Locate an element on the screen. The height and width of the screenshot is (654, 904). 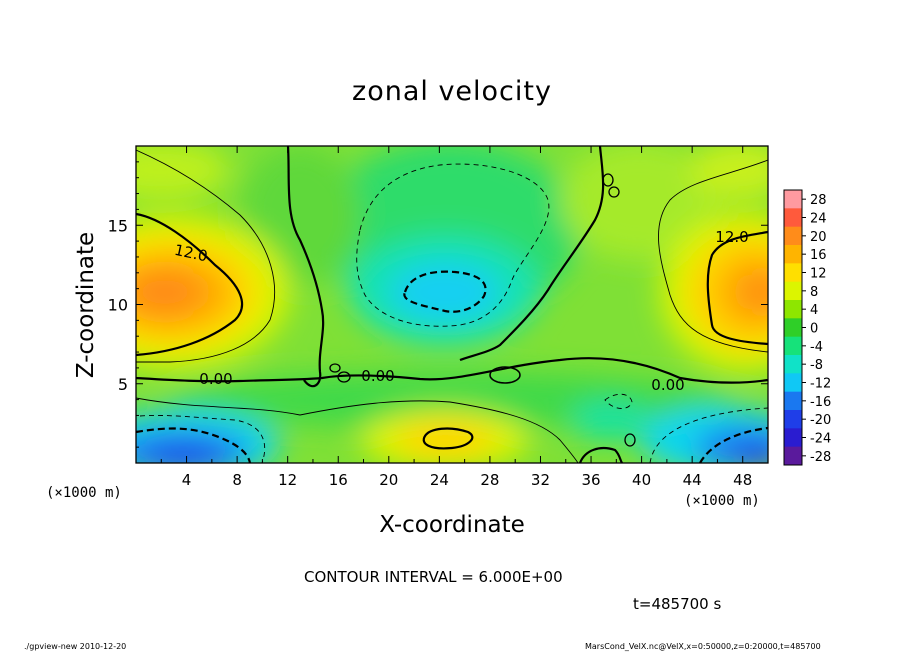
time-label: t=485700 s is located at coordinates (677, 604).